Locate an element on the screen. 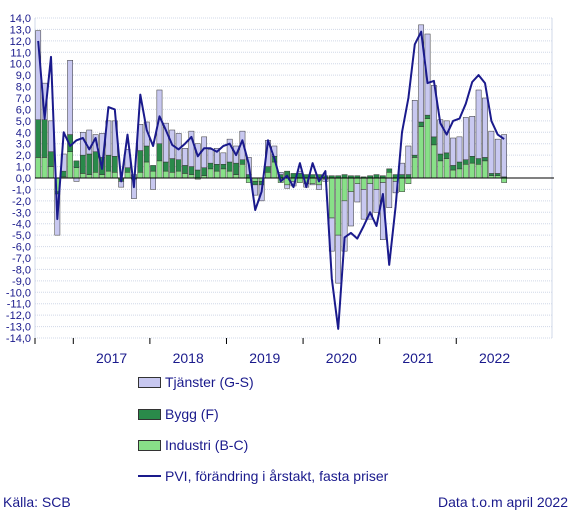 This screenshot has width=574, height=515. x-year-label: 2020 is located at coordinates (341, 358).